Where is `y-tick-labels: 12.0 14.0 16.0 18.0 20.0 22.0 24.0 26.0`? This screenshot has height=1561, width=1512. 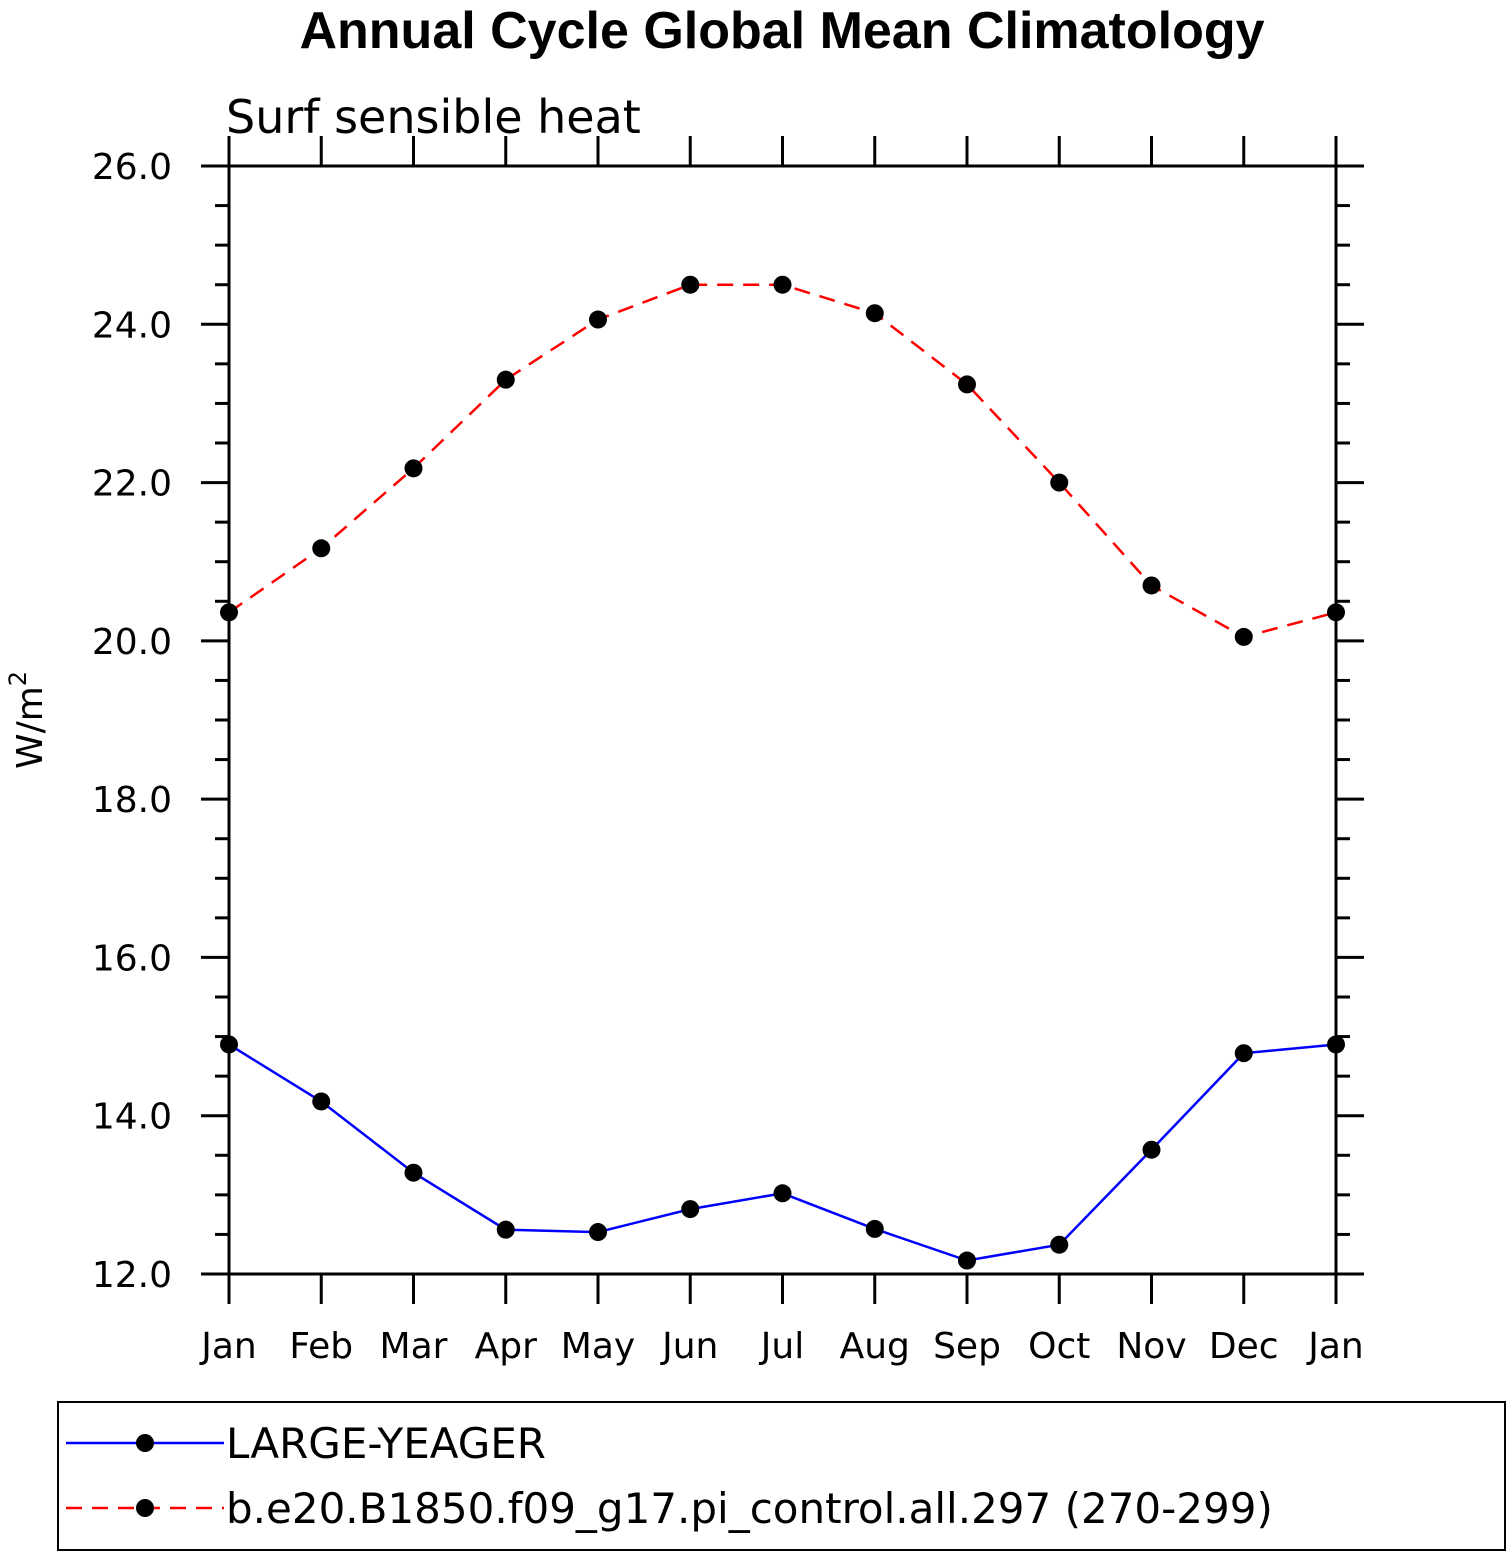 y-tick-labels: 12.0 14.0 16.0 18.0 20.0 22.0 24.0 26.0 is located at coordinates (132, 721).